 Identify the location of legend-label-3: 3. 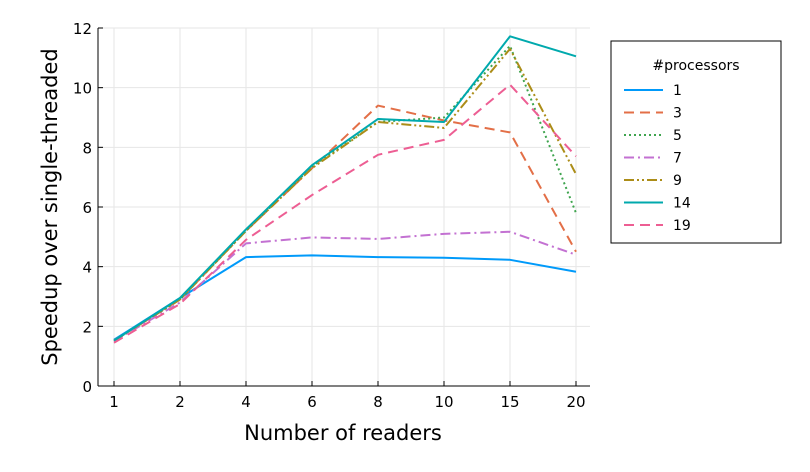
(677, 114).